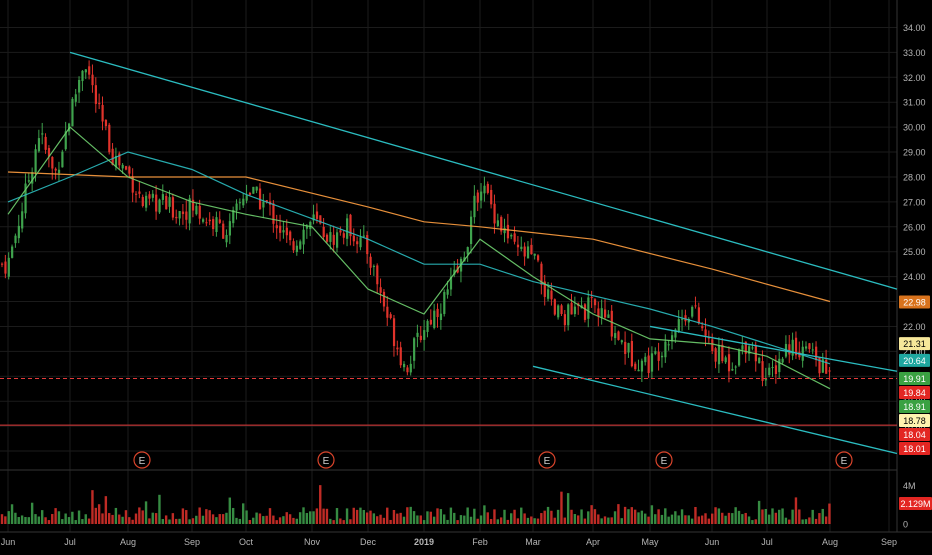  Describe the element at coordinates (914, 435) in the screenshot. I see `price-badge-label: 18.04` at that location.